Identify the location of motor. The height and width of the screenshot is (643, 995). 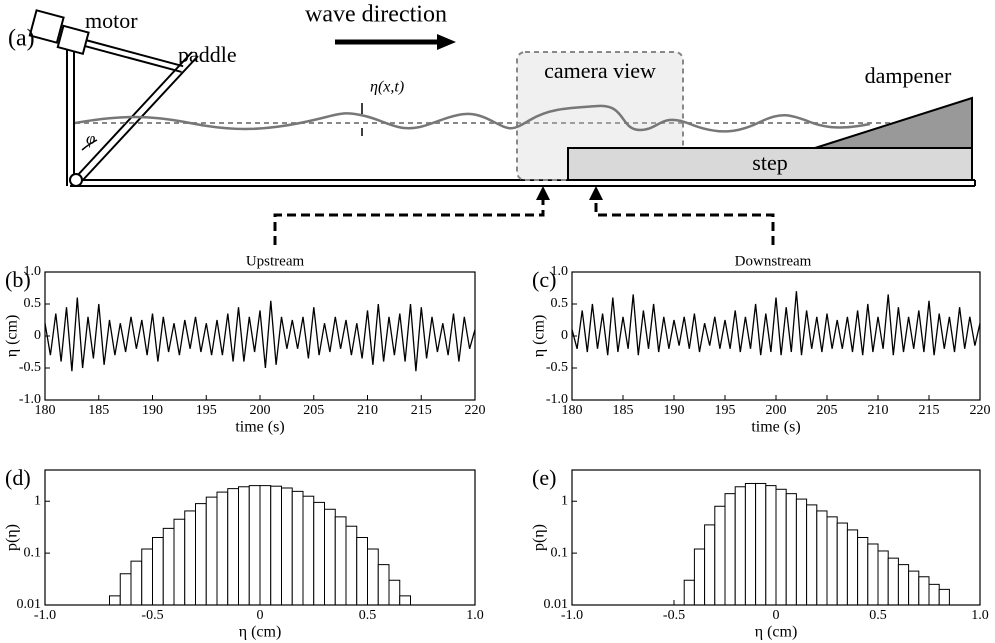
(106, 41).